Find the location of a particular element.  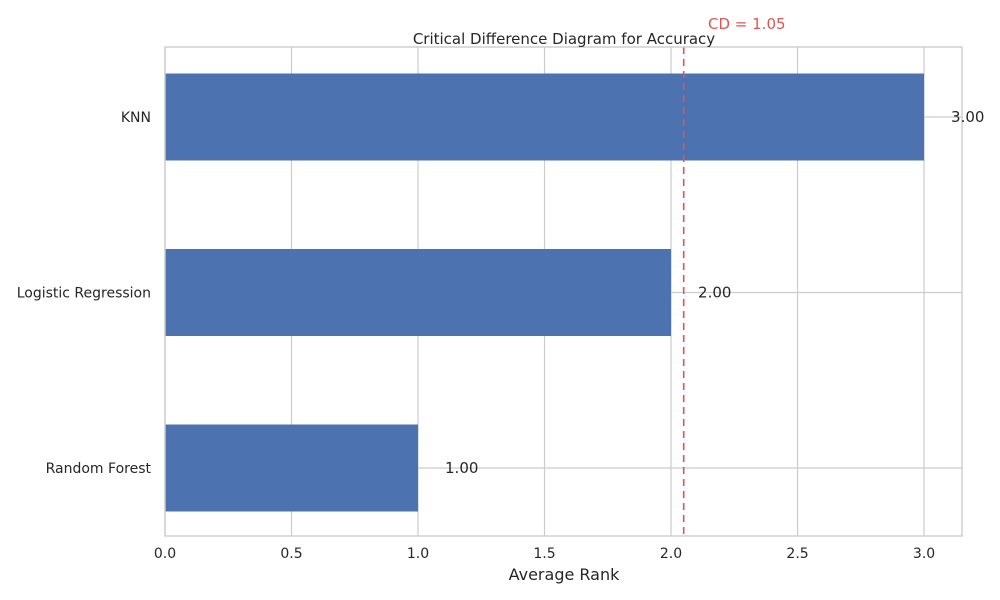

y-tick-label: KNN is located at coordinates (136, 118).